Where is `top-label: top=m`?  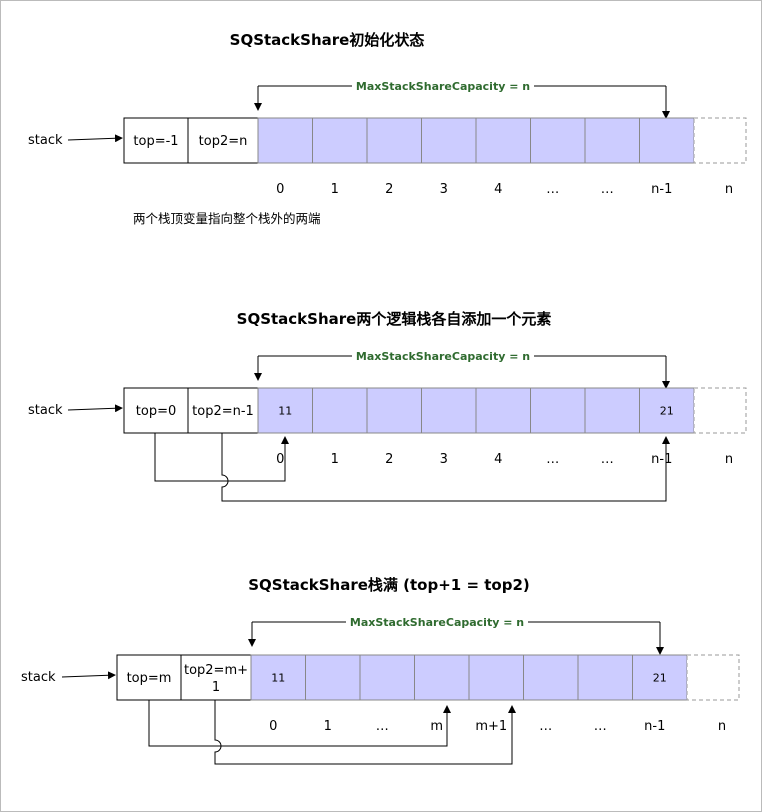
top-label: top=m is located at coordinates (149, 678).